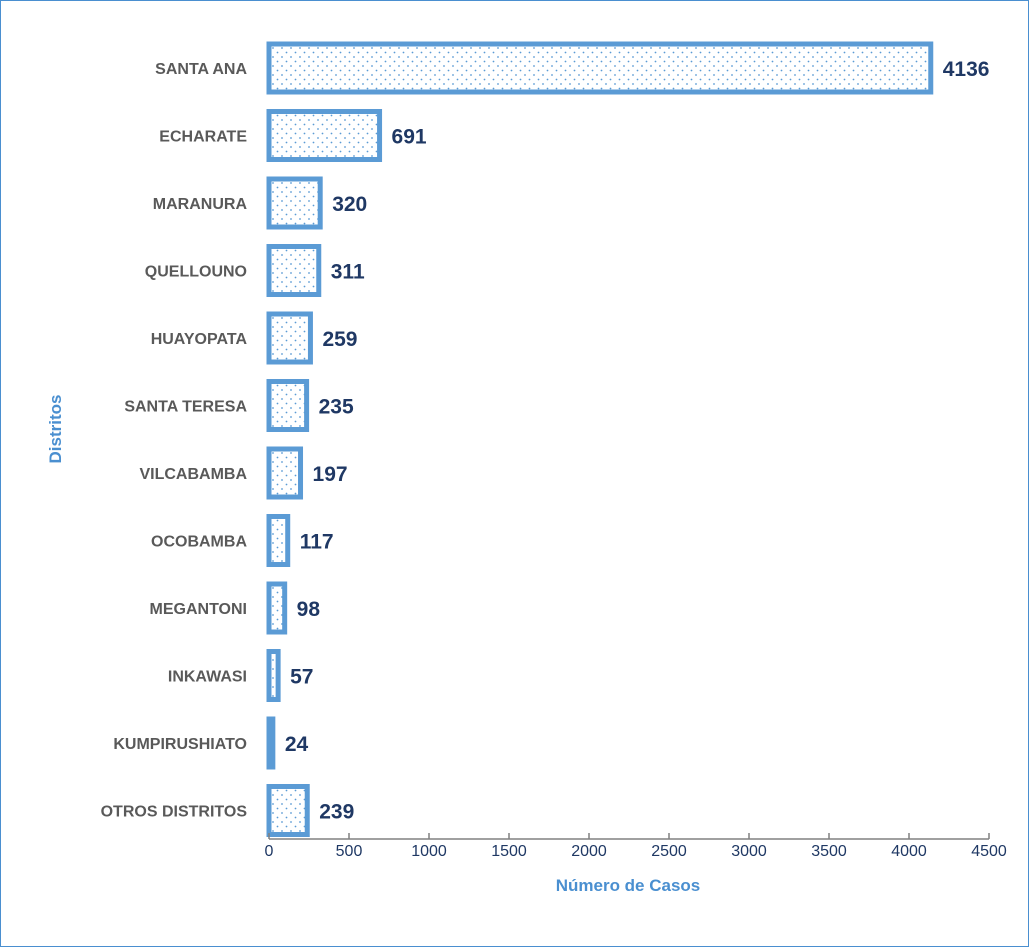 This screenshot has height=948, width=1029. Describe the element at coordinates (180, 744) in the screenshot. I see `category-label: KUMPIRUSHIATO` at that location.